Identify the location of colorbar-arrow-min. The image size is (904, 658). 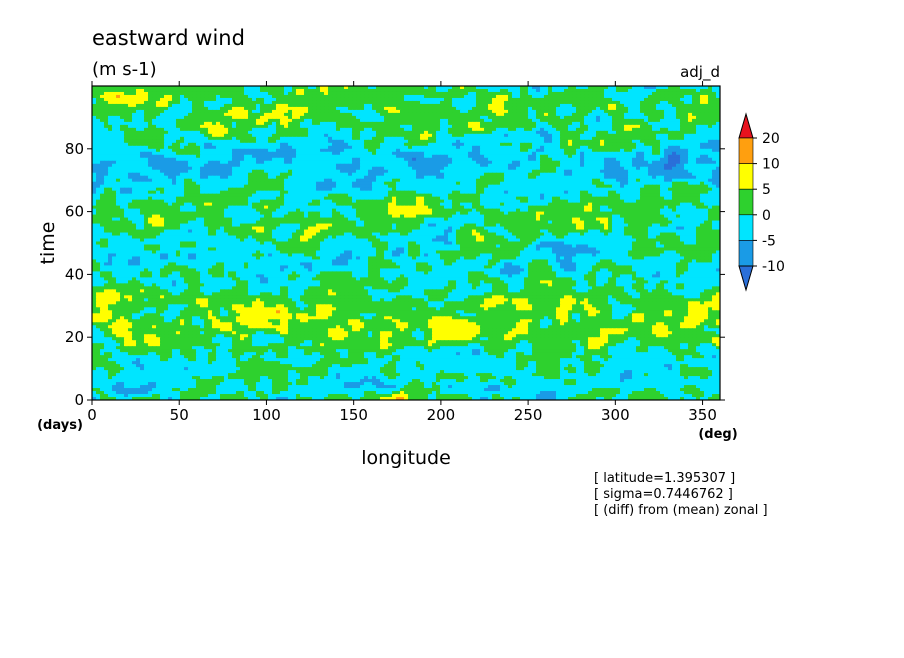
(746, 278).